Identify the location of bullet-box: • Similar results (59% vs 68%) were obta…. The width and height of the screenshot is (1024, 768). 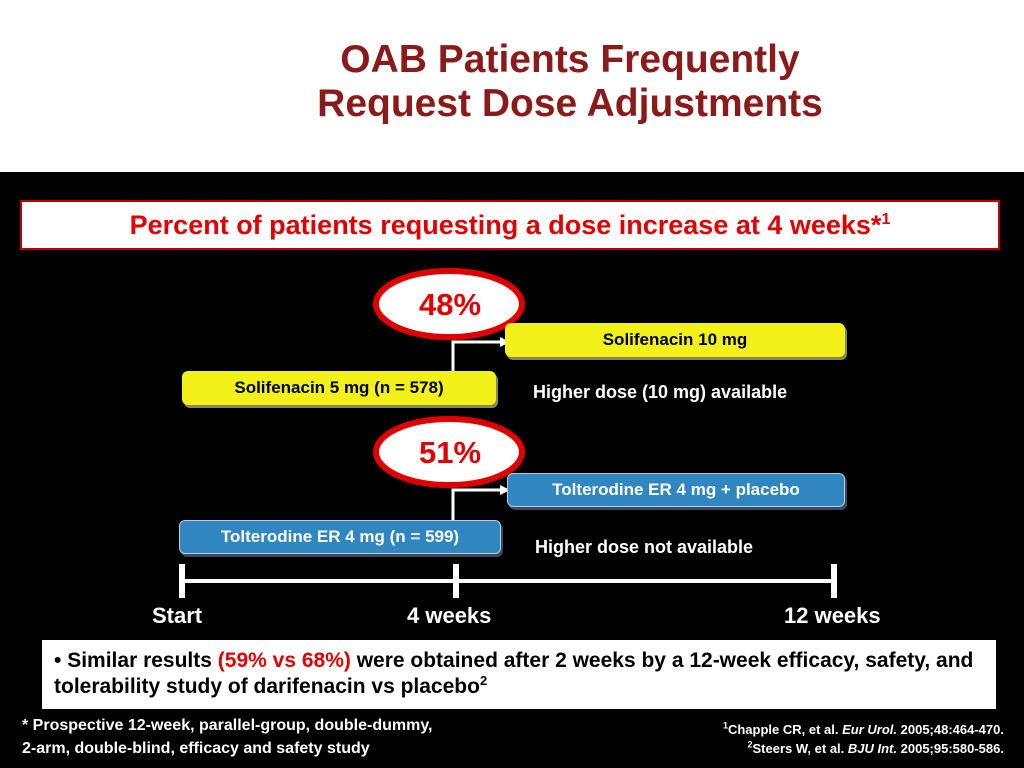
(519, 674).